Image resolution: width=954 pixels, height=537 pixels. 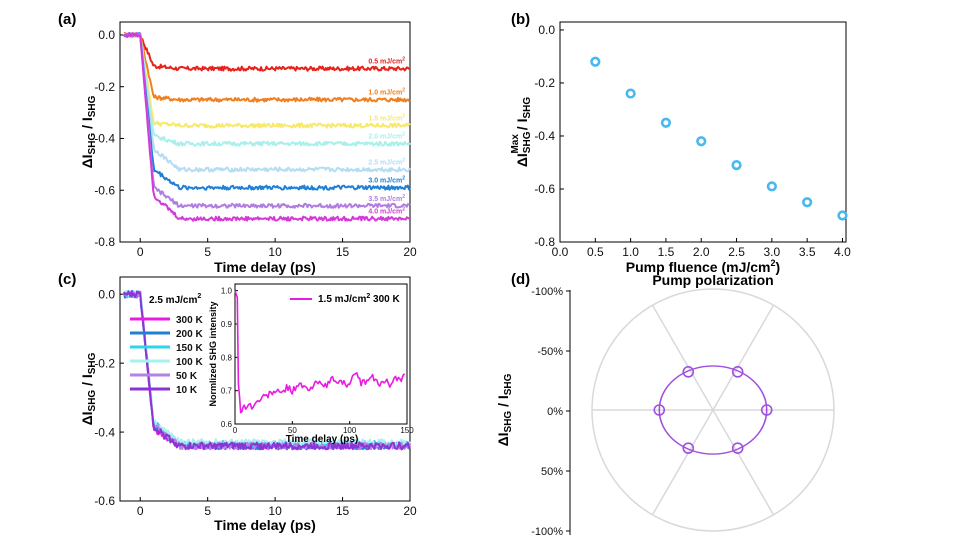 I want to click on panel-c-ticks: 0 5 10 15 200.0-0.2-0.4-0.6, so click(x=255, y=402).